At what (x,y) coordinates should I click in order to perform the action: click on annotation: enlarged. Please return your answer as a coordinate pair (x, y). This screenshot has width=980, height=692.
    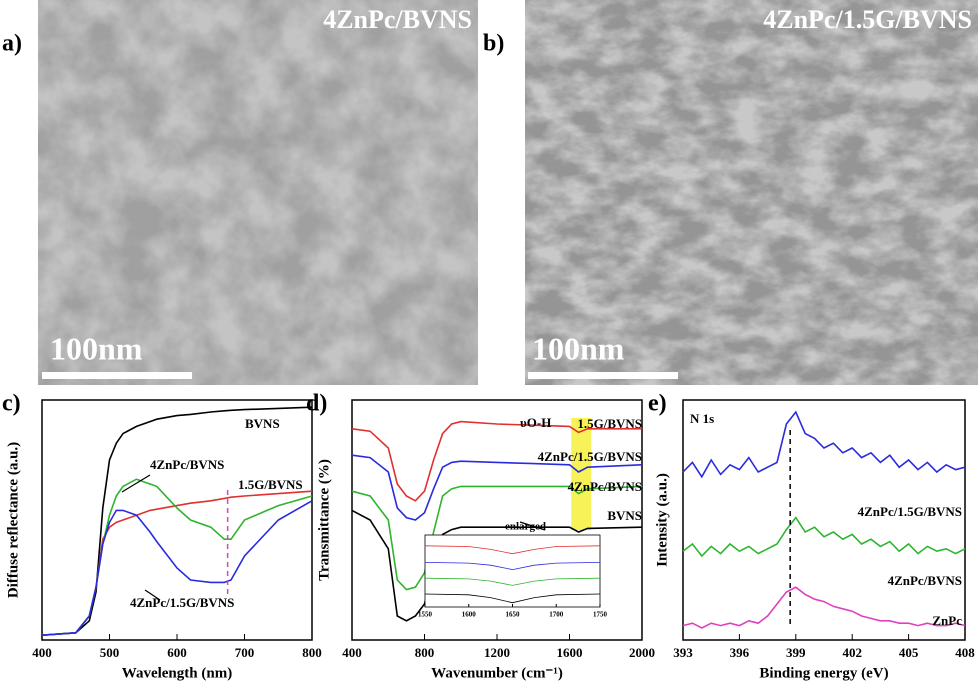
    Looking at the image, I should click on (525, 527).